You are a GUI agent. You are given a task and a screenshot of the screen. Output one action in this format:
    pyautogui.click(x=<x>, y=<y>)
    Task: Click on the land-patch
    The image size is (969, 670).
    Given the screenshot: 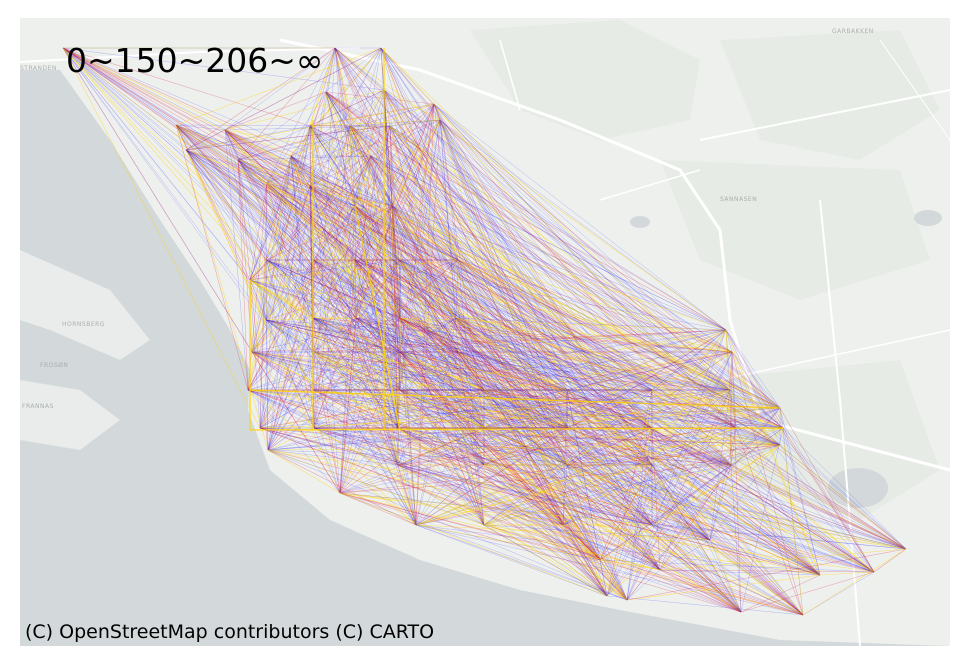 What is the action you would take?
    pyautogui.click(x=830, y=95)
    